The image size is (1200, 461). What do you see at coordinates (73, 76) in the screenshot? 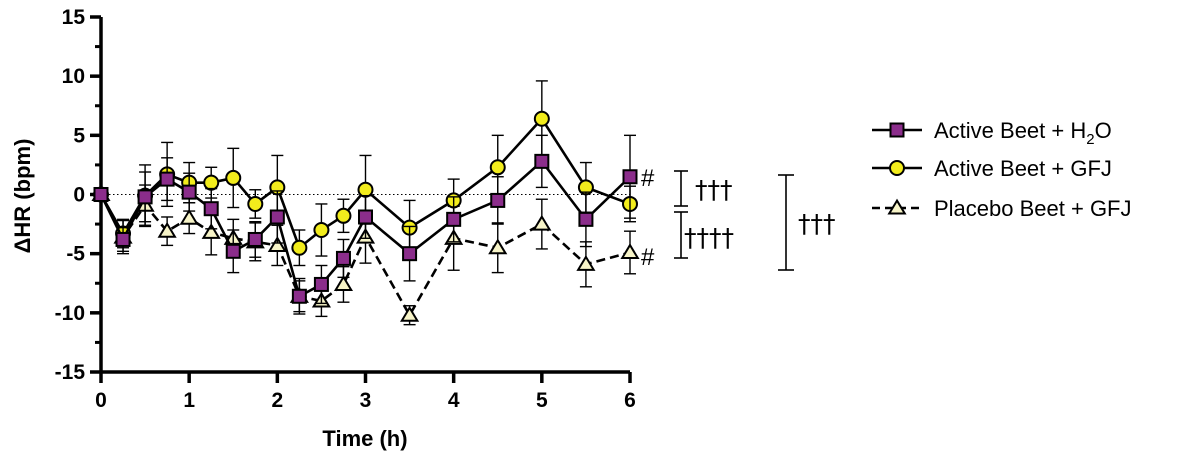
I see `y-tick-label: 10` at bounding box center [73, 76].